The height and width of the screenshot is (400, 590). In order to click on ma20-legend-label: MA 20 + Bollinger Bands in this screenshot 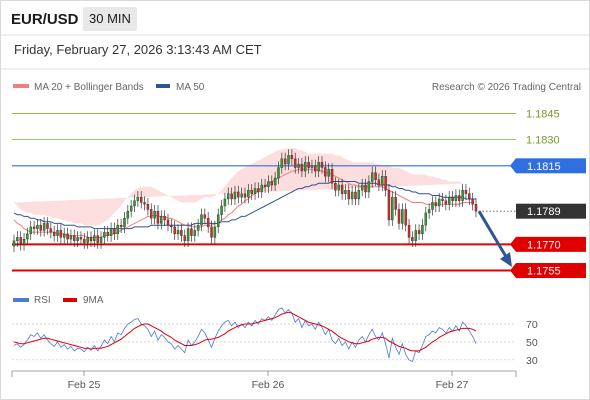, I will do `click(89, 87)`.